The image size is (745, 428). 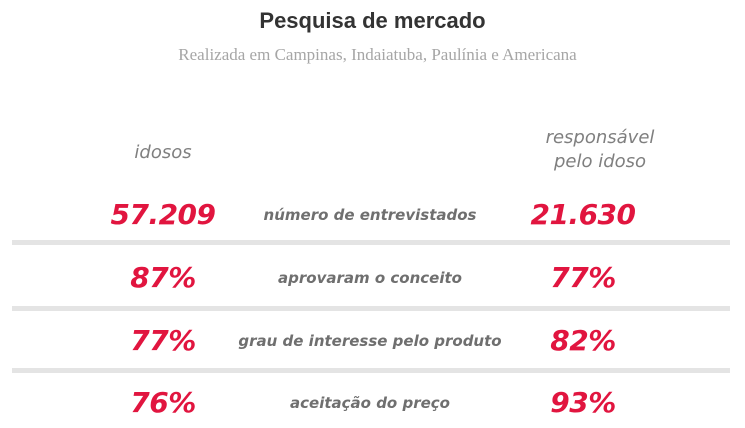 I want to click on page-title: Pesquisa de mercado, so click(x=372, y=20).